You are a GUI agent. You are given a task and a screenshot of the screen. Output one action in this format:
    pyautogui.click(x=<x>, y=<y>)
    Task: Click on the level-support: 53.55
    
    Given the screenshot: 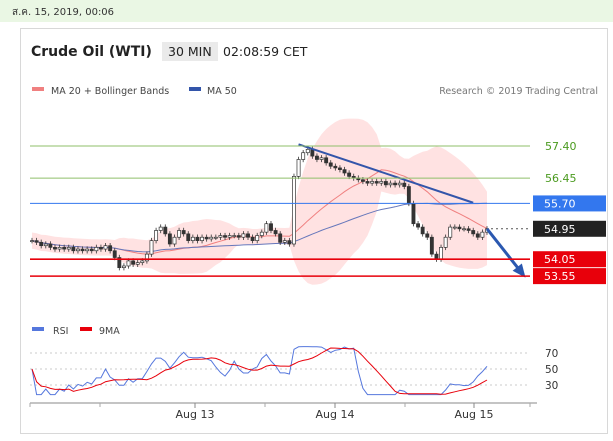 What is the action you would take?
    pyautogui.click(x=318, y=276)
    